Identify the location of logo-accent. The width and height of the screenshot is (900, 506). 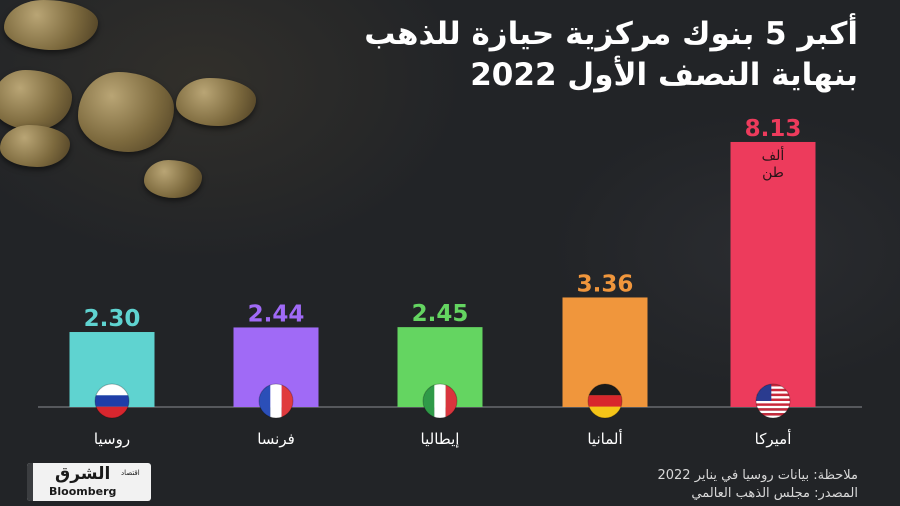
(30, 482).